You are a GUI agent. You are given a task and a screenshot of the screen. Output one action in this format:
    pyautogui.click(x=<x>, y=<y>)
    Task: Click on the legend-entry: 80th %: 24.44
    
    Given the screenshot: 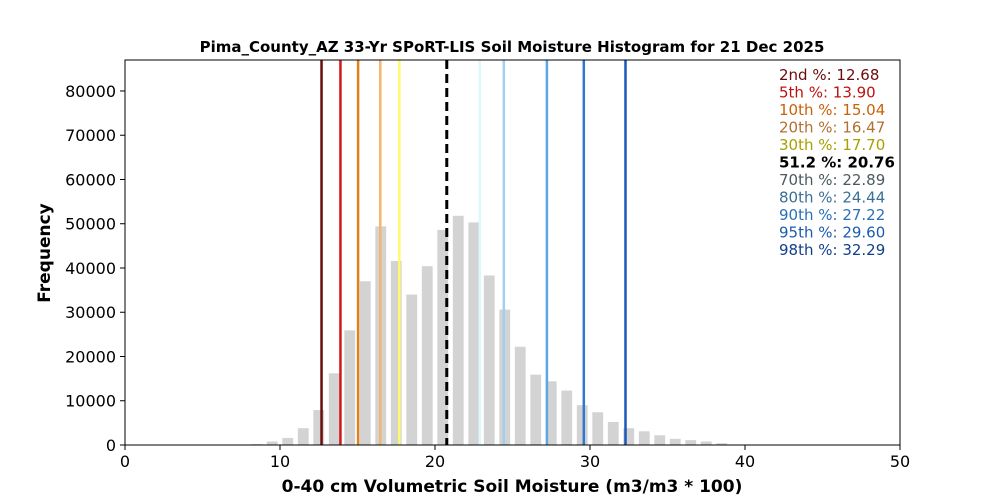 What is the action you would take?
    pyautogui.click(x=832, y=198)
    